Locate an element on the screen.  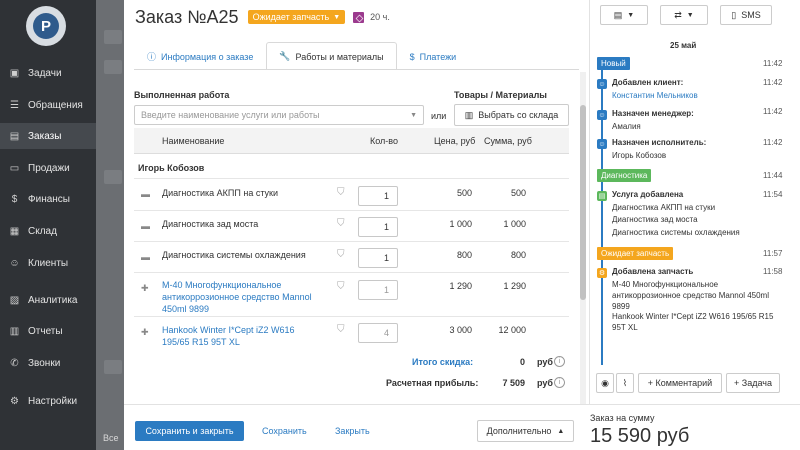
warehouse-icon: ▦ is located at coordinates (14, 231).